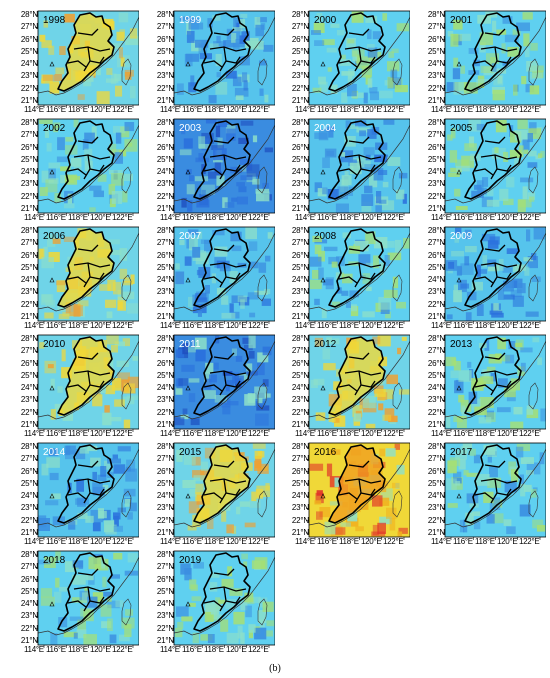 The width and height of the screenshot is (550, 678). Describe the element at coordinates (461, 128) in the screenshot. I see `year-label: 2005` at that location.